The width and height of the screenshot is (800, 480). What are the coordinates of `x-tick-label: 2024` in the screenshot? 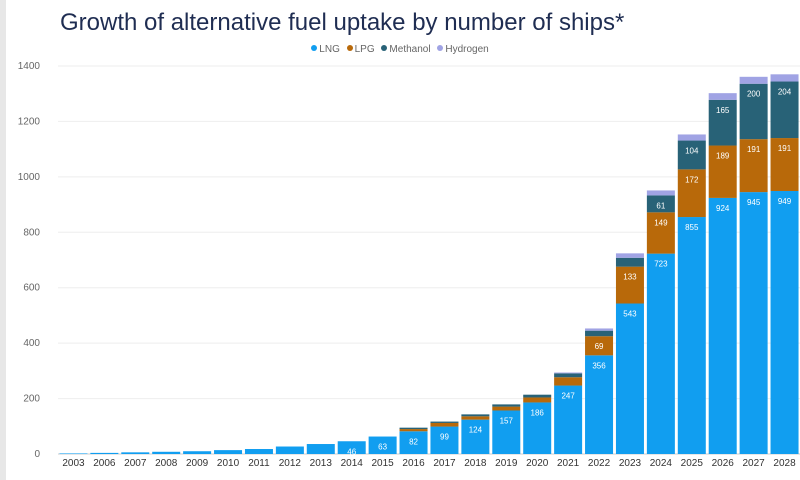 It's located at (661, 463).